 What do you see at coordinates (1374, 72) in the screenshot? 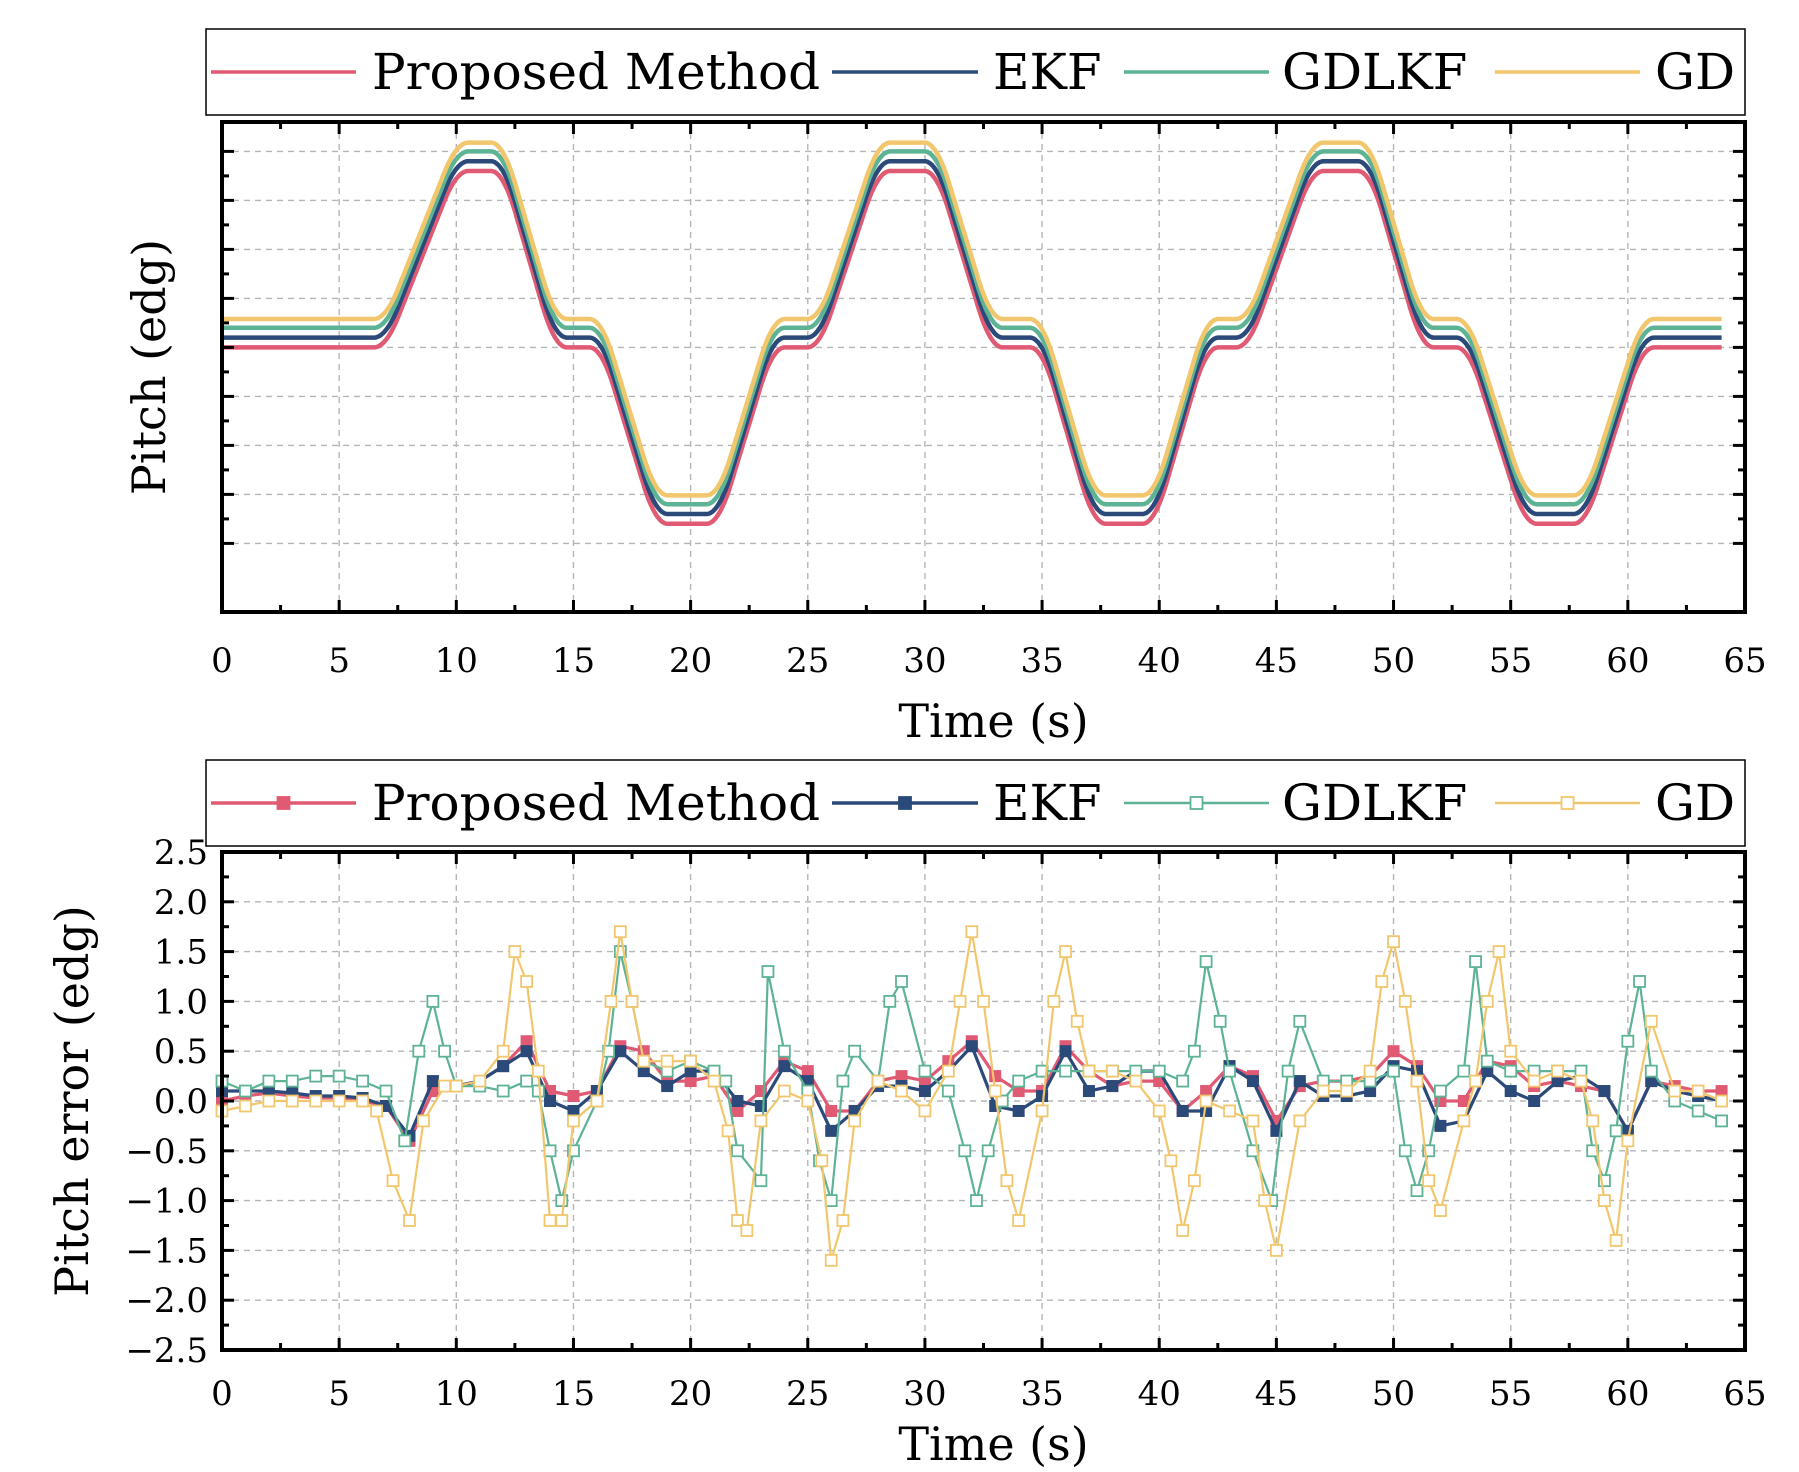
I see `legend-label: GDLKF` at bounding box center [1374, 72].